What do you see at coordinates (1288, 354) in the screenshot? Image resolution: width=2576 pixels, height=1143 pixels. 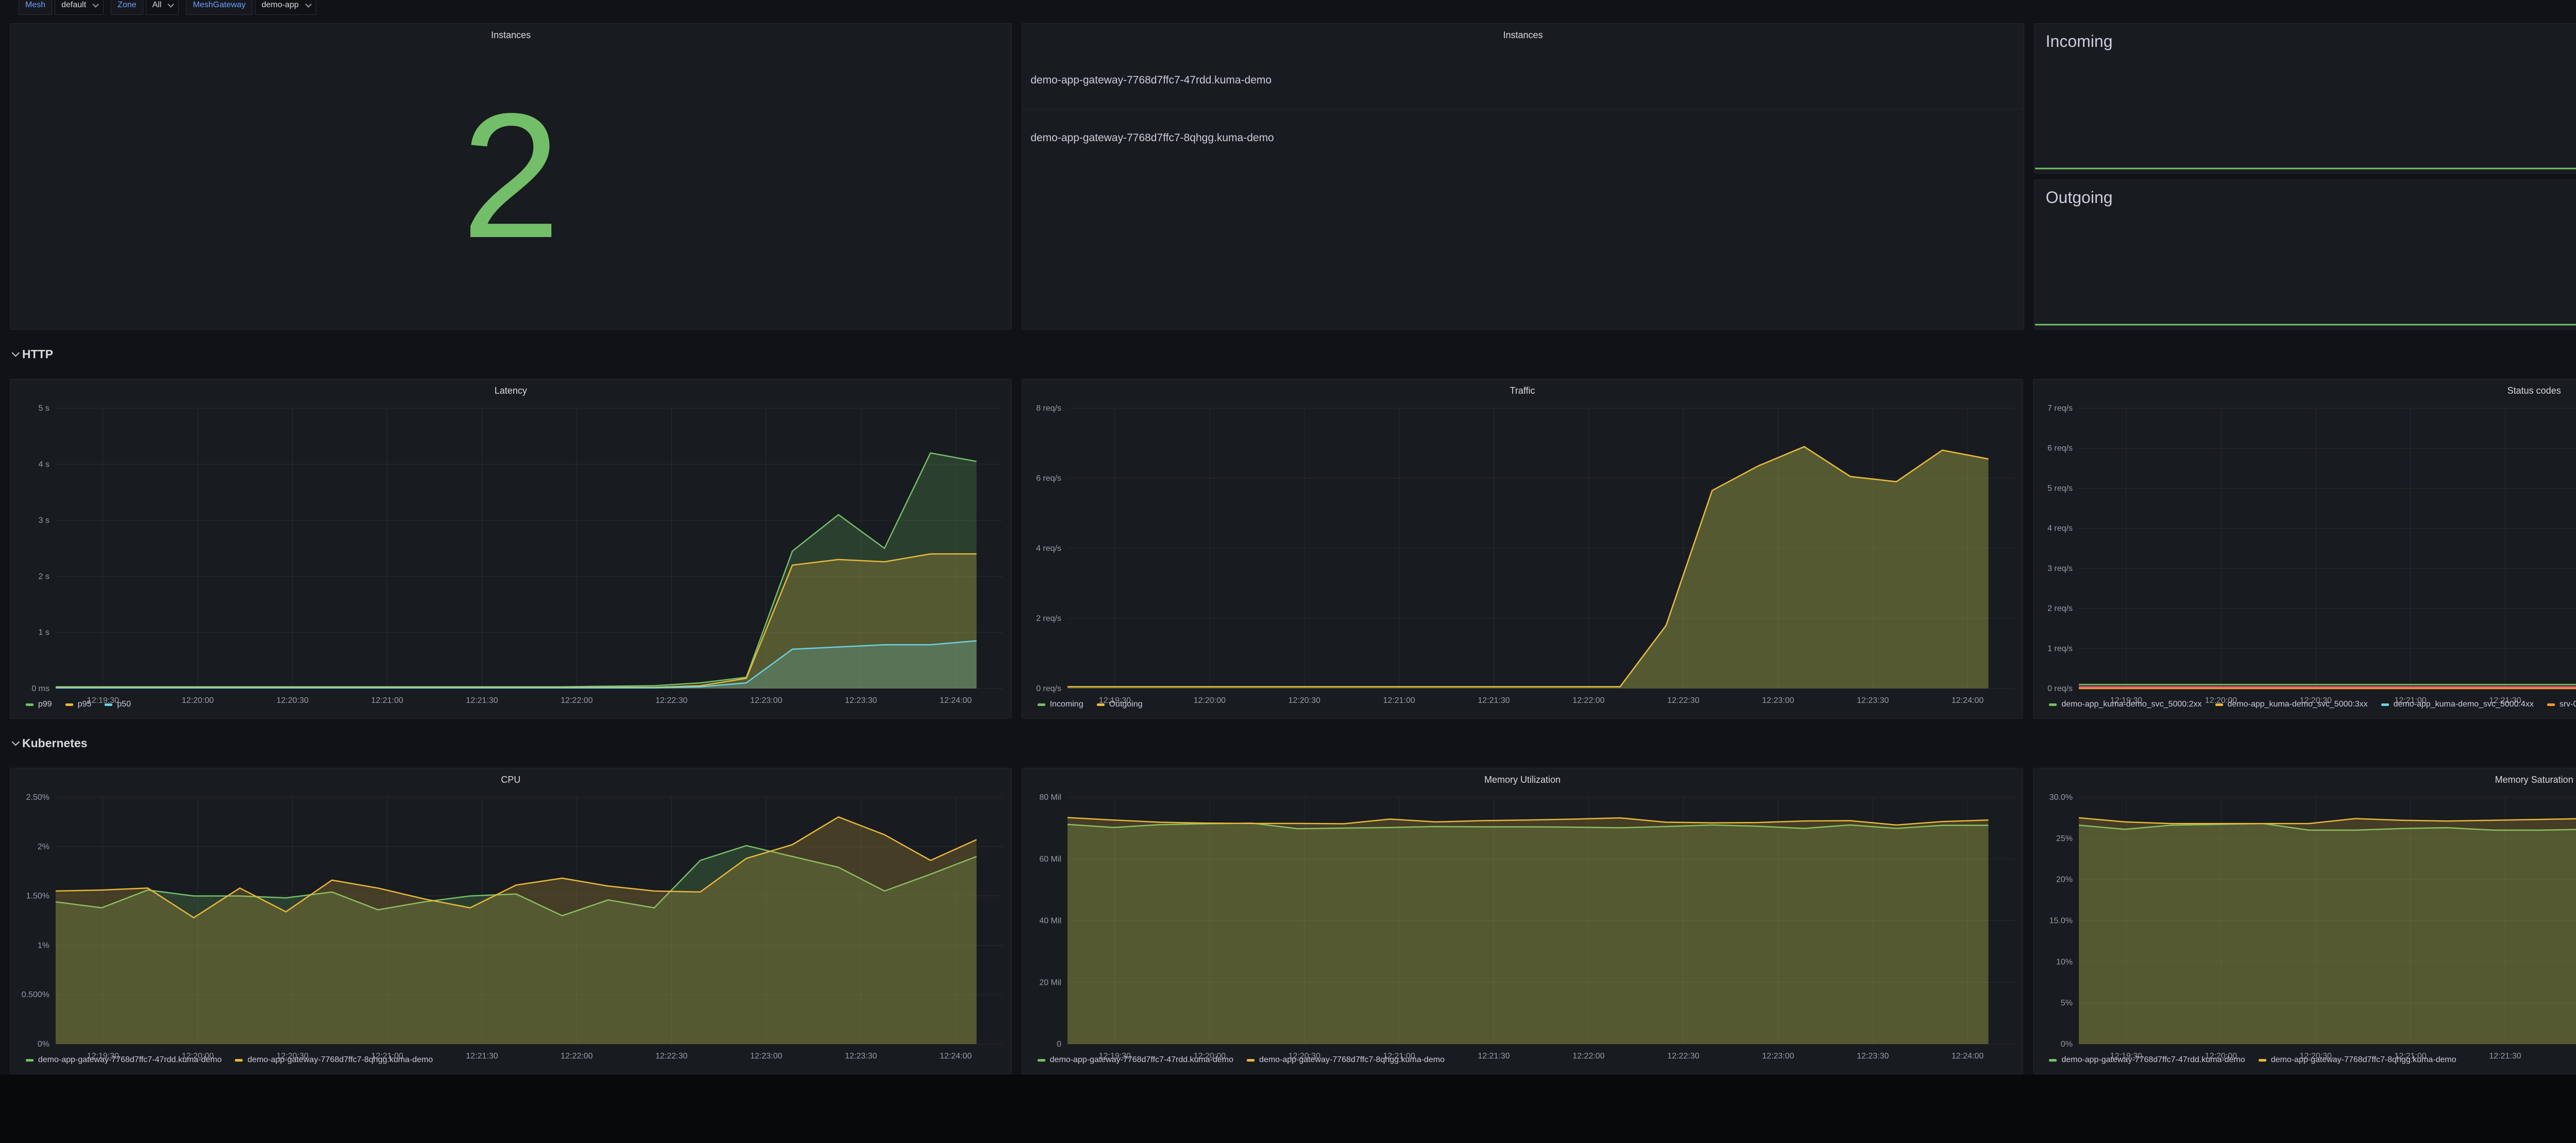 I see `section-header-http: HTTP` at bounding box center [1288, 354].